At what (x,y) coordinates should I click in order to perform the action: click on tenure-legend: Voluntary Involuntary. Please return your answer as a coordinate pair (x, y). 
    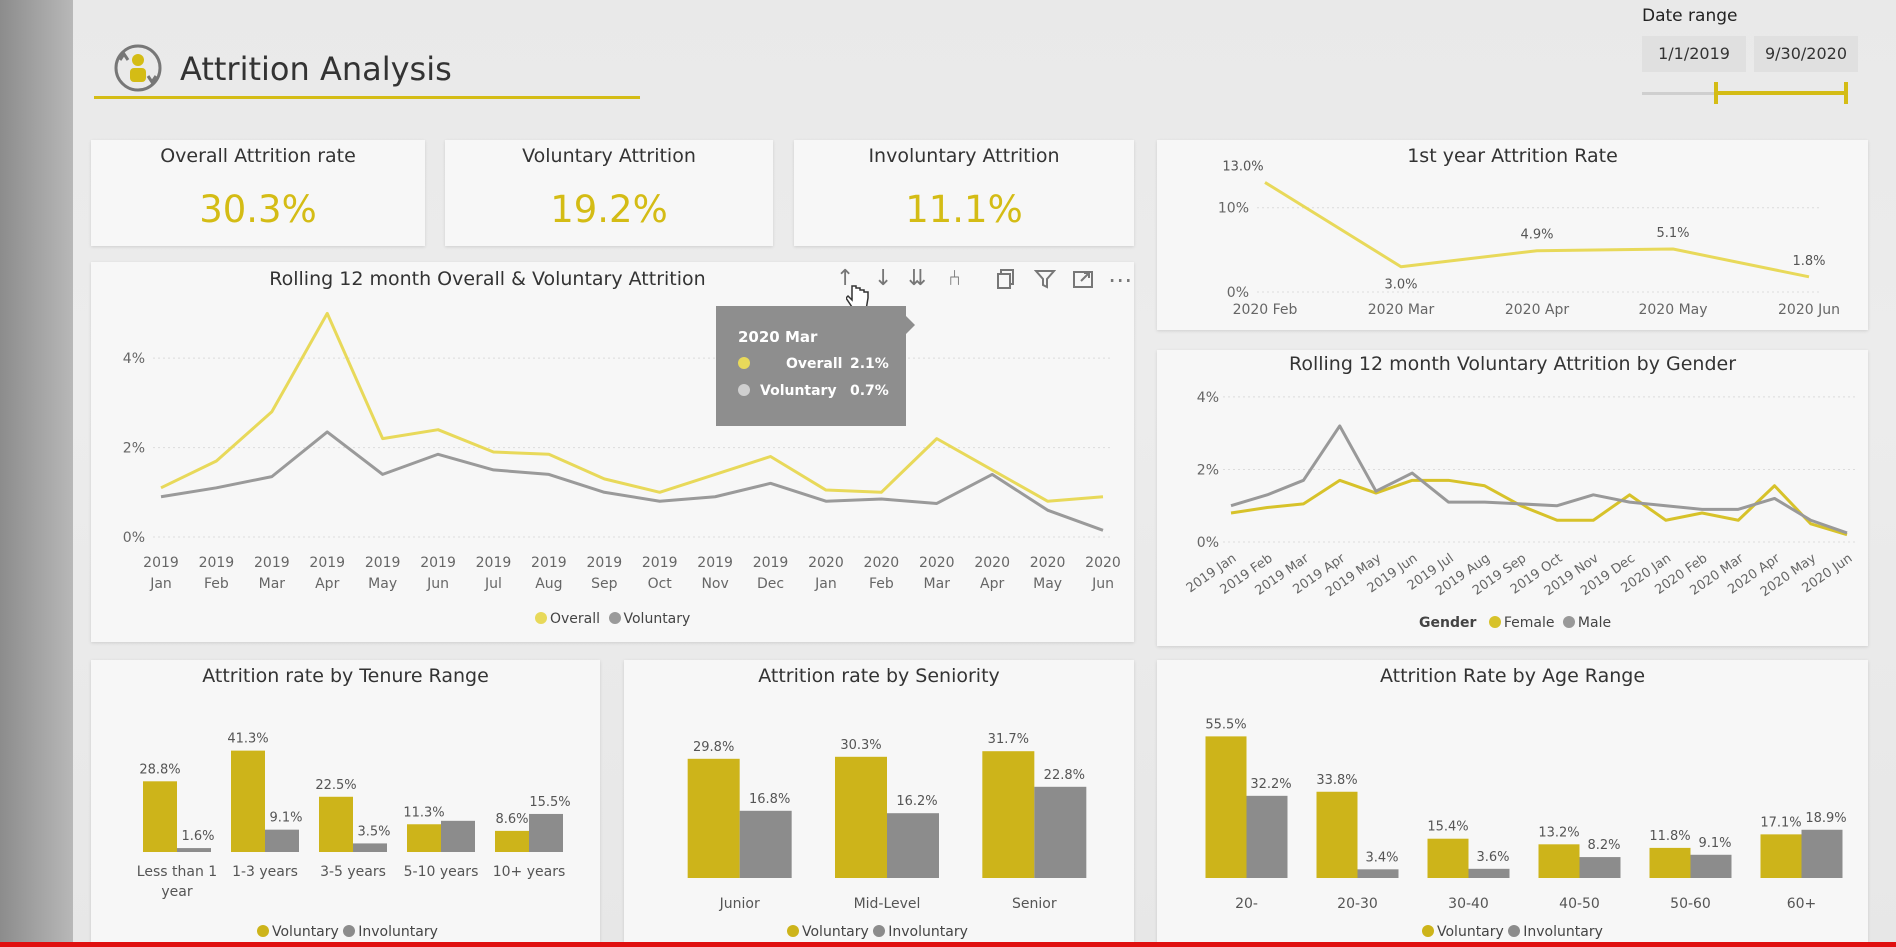
    Looking at the image, I should click on (347, 932).